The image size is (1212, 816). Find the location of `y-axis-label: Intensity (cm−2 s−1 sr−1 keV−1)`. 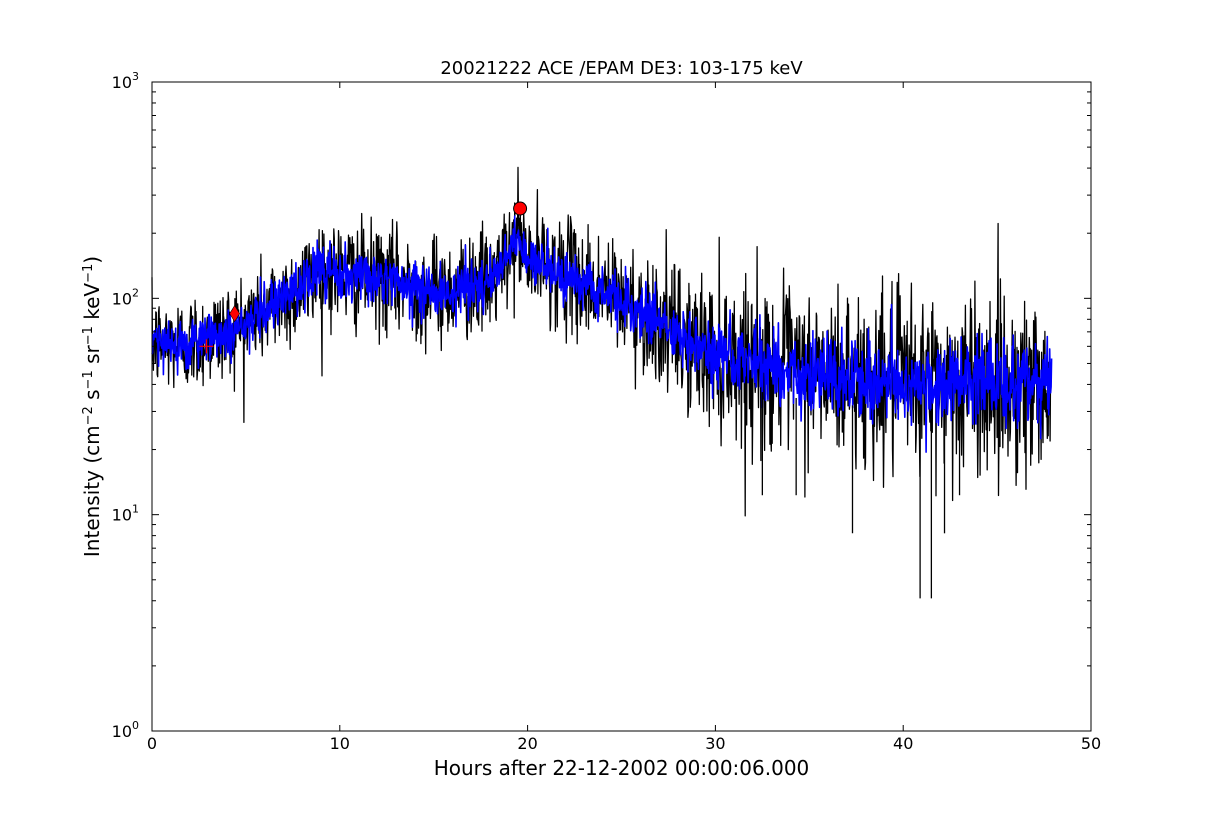

y-axis-label: Intensity (cm−2 s−1 sr−1 keV−1) is located at coordinates (92, 406).